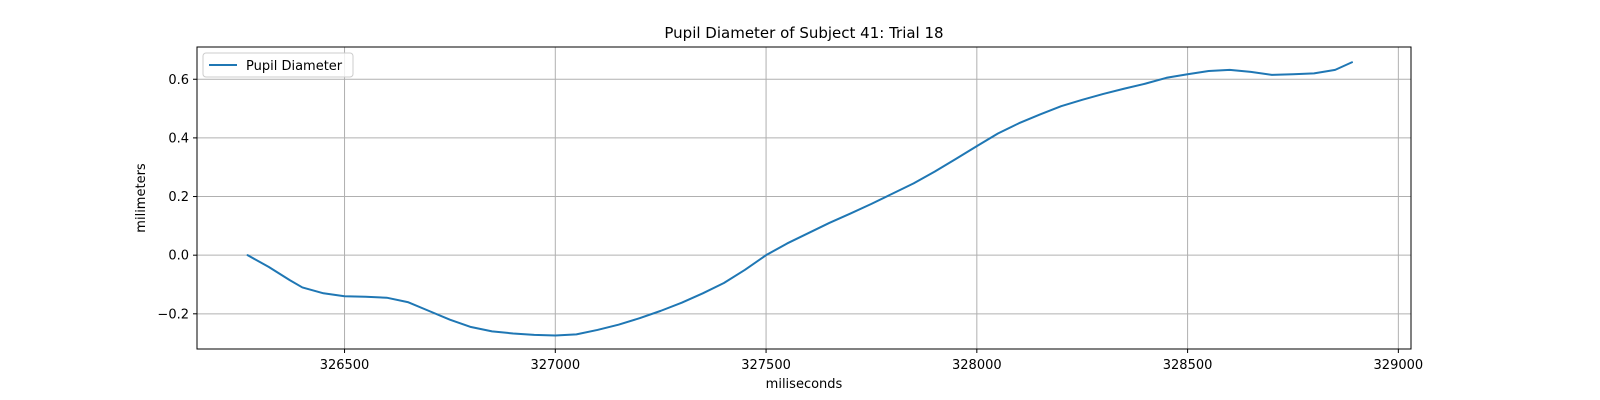 This screenshot has height=400, width=1600. I want to click on y-tick-label: 0.6, so click(178, 80).